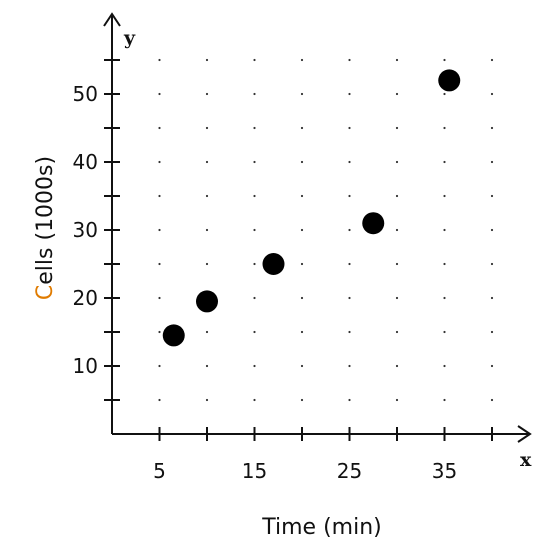 This screenshot has width=555, height=552. I want to click on x-tick-label: 15, so click(254, 471).